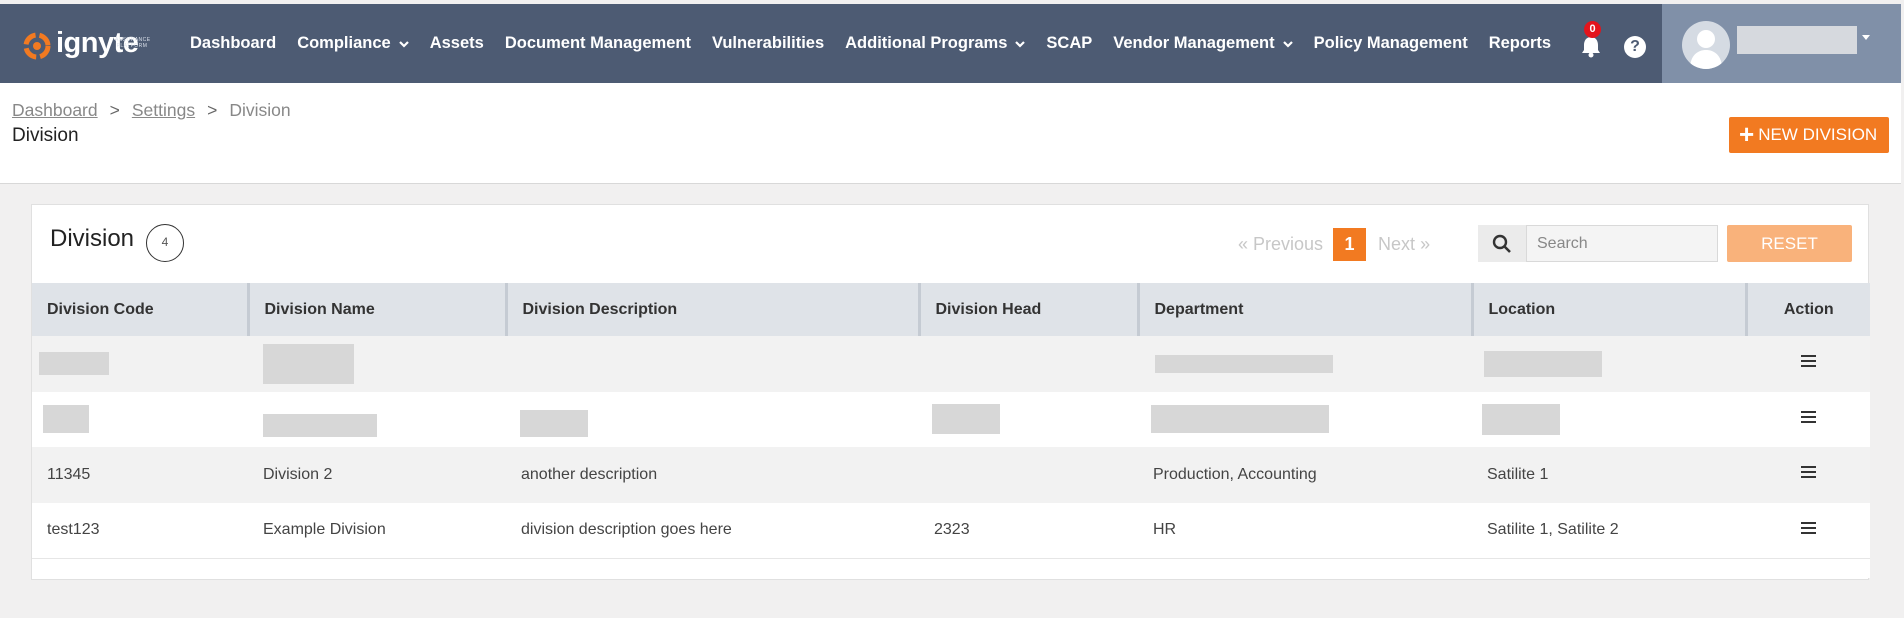  I want to click on cell-code: test123, so click(140, 530).